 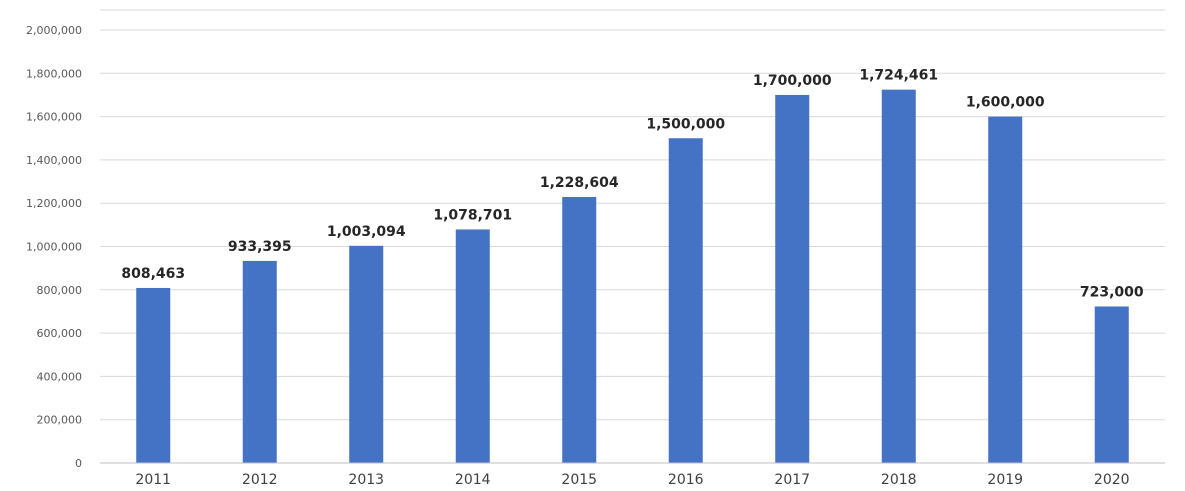 I want to click on y-tick-label: 600,000, so click(x=60, y=333).